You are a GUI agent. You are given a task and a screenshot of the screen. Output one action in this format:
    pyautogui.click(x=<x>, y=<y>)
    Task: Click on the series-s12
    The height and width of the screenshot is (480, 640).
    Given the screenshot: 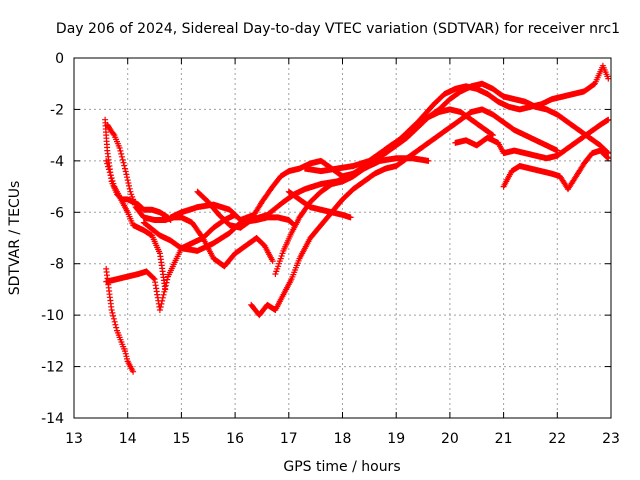 What is the action you would take?
    pyautogui.click(x=319, y=204)
    